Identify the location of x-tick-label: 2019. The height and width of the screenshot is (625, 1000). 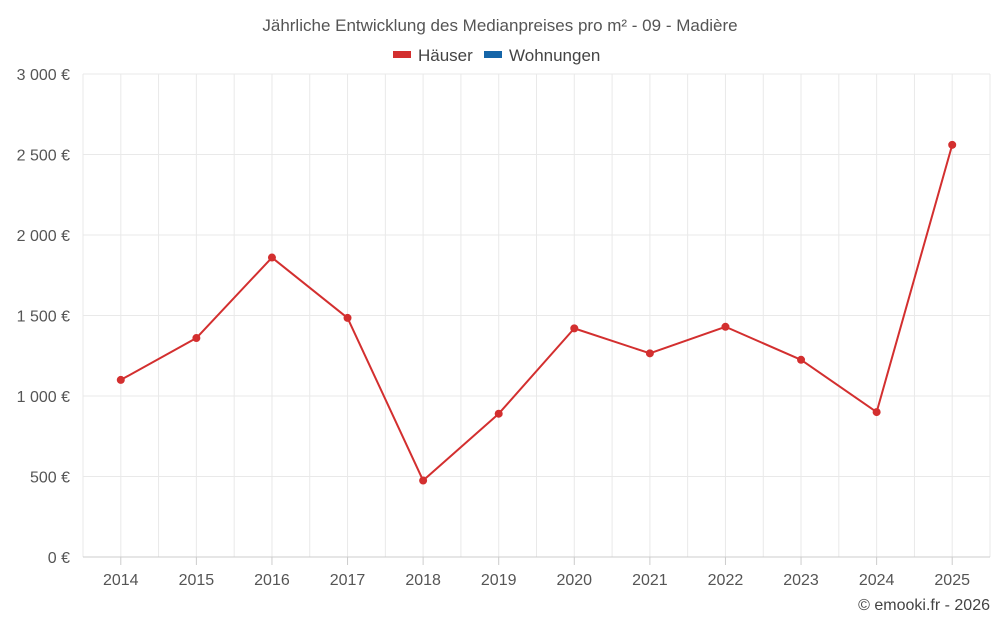
(499, 580).